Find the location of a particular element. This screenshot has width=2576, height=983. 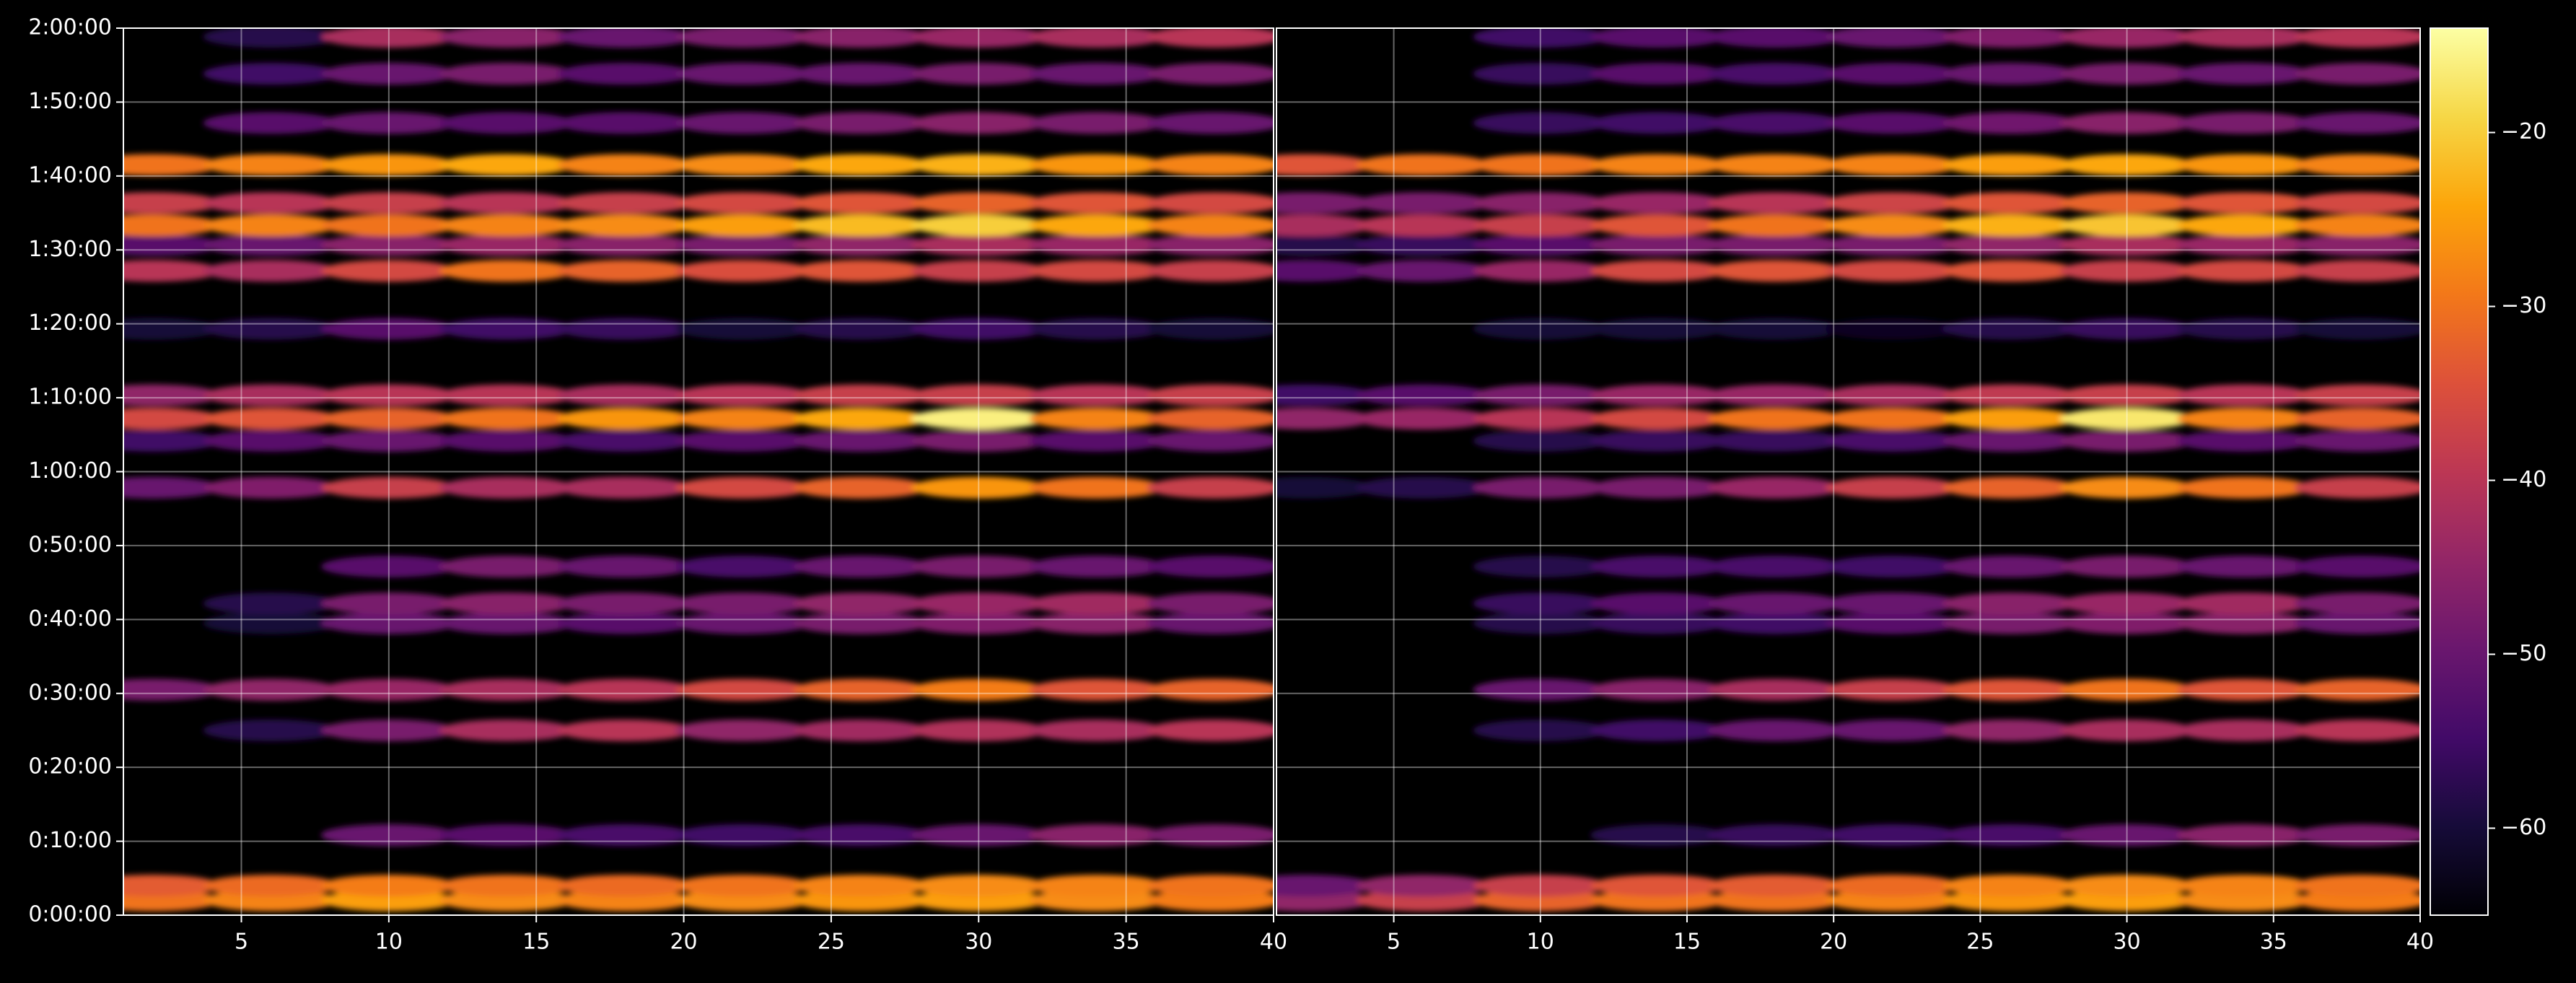

y-tick-label: 0:00:00 is located at coordinates (70, 914).